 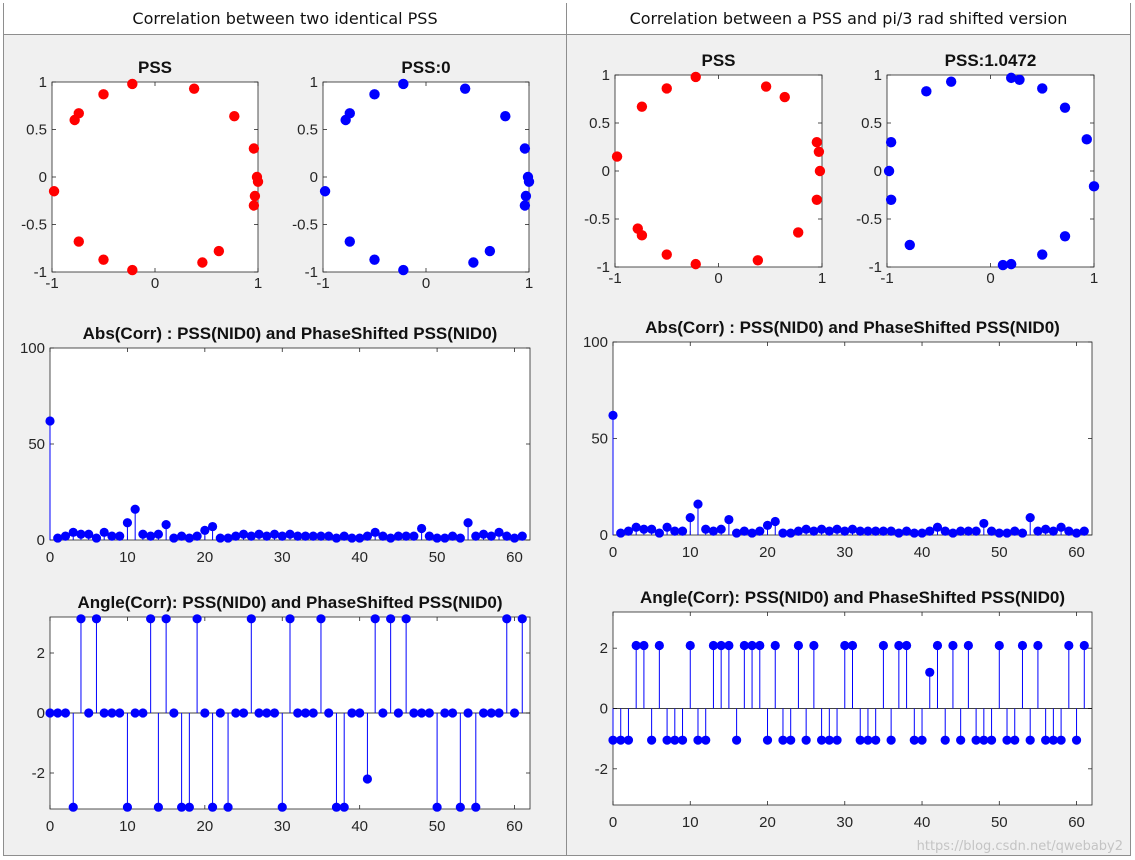 What do you see at coordinates (599, 439) in the screenshot?
I see `y-tick-label: 50` at bounding box center [599, 439].